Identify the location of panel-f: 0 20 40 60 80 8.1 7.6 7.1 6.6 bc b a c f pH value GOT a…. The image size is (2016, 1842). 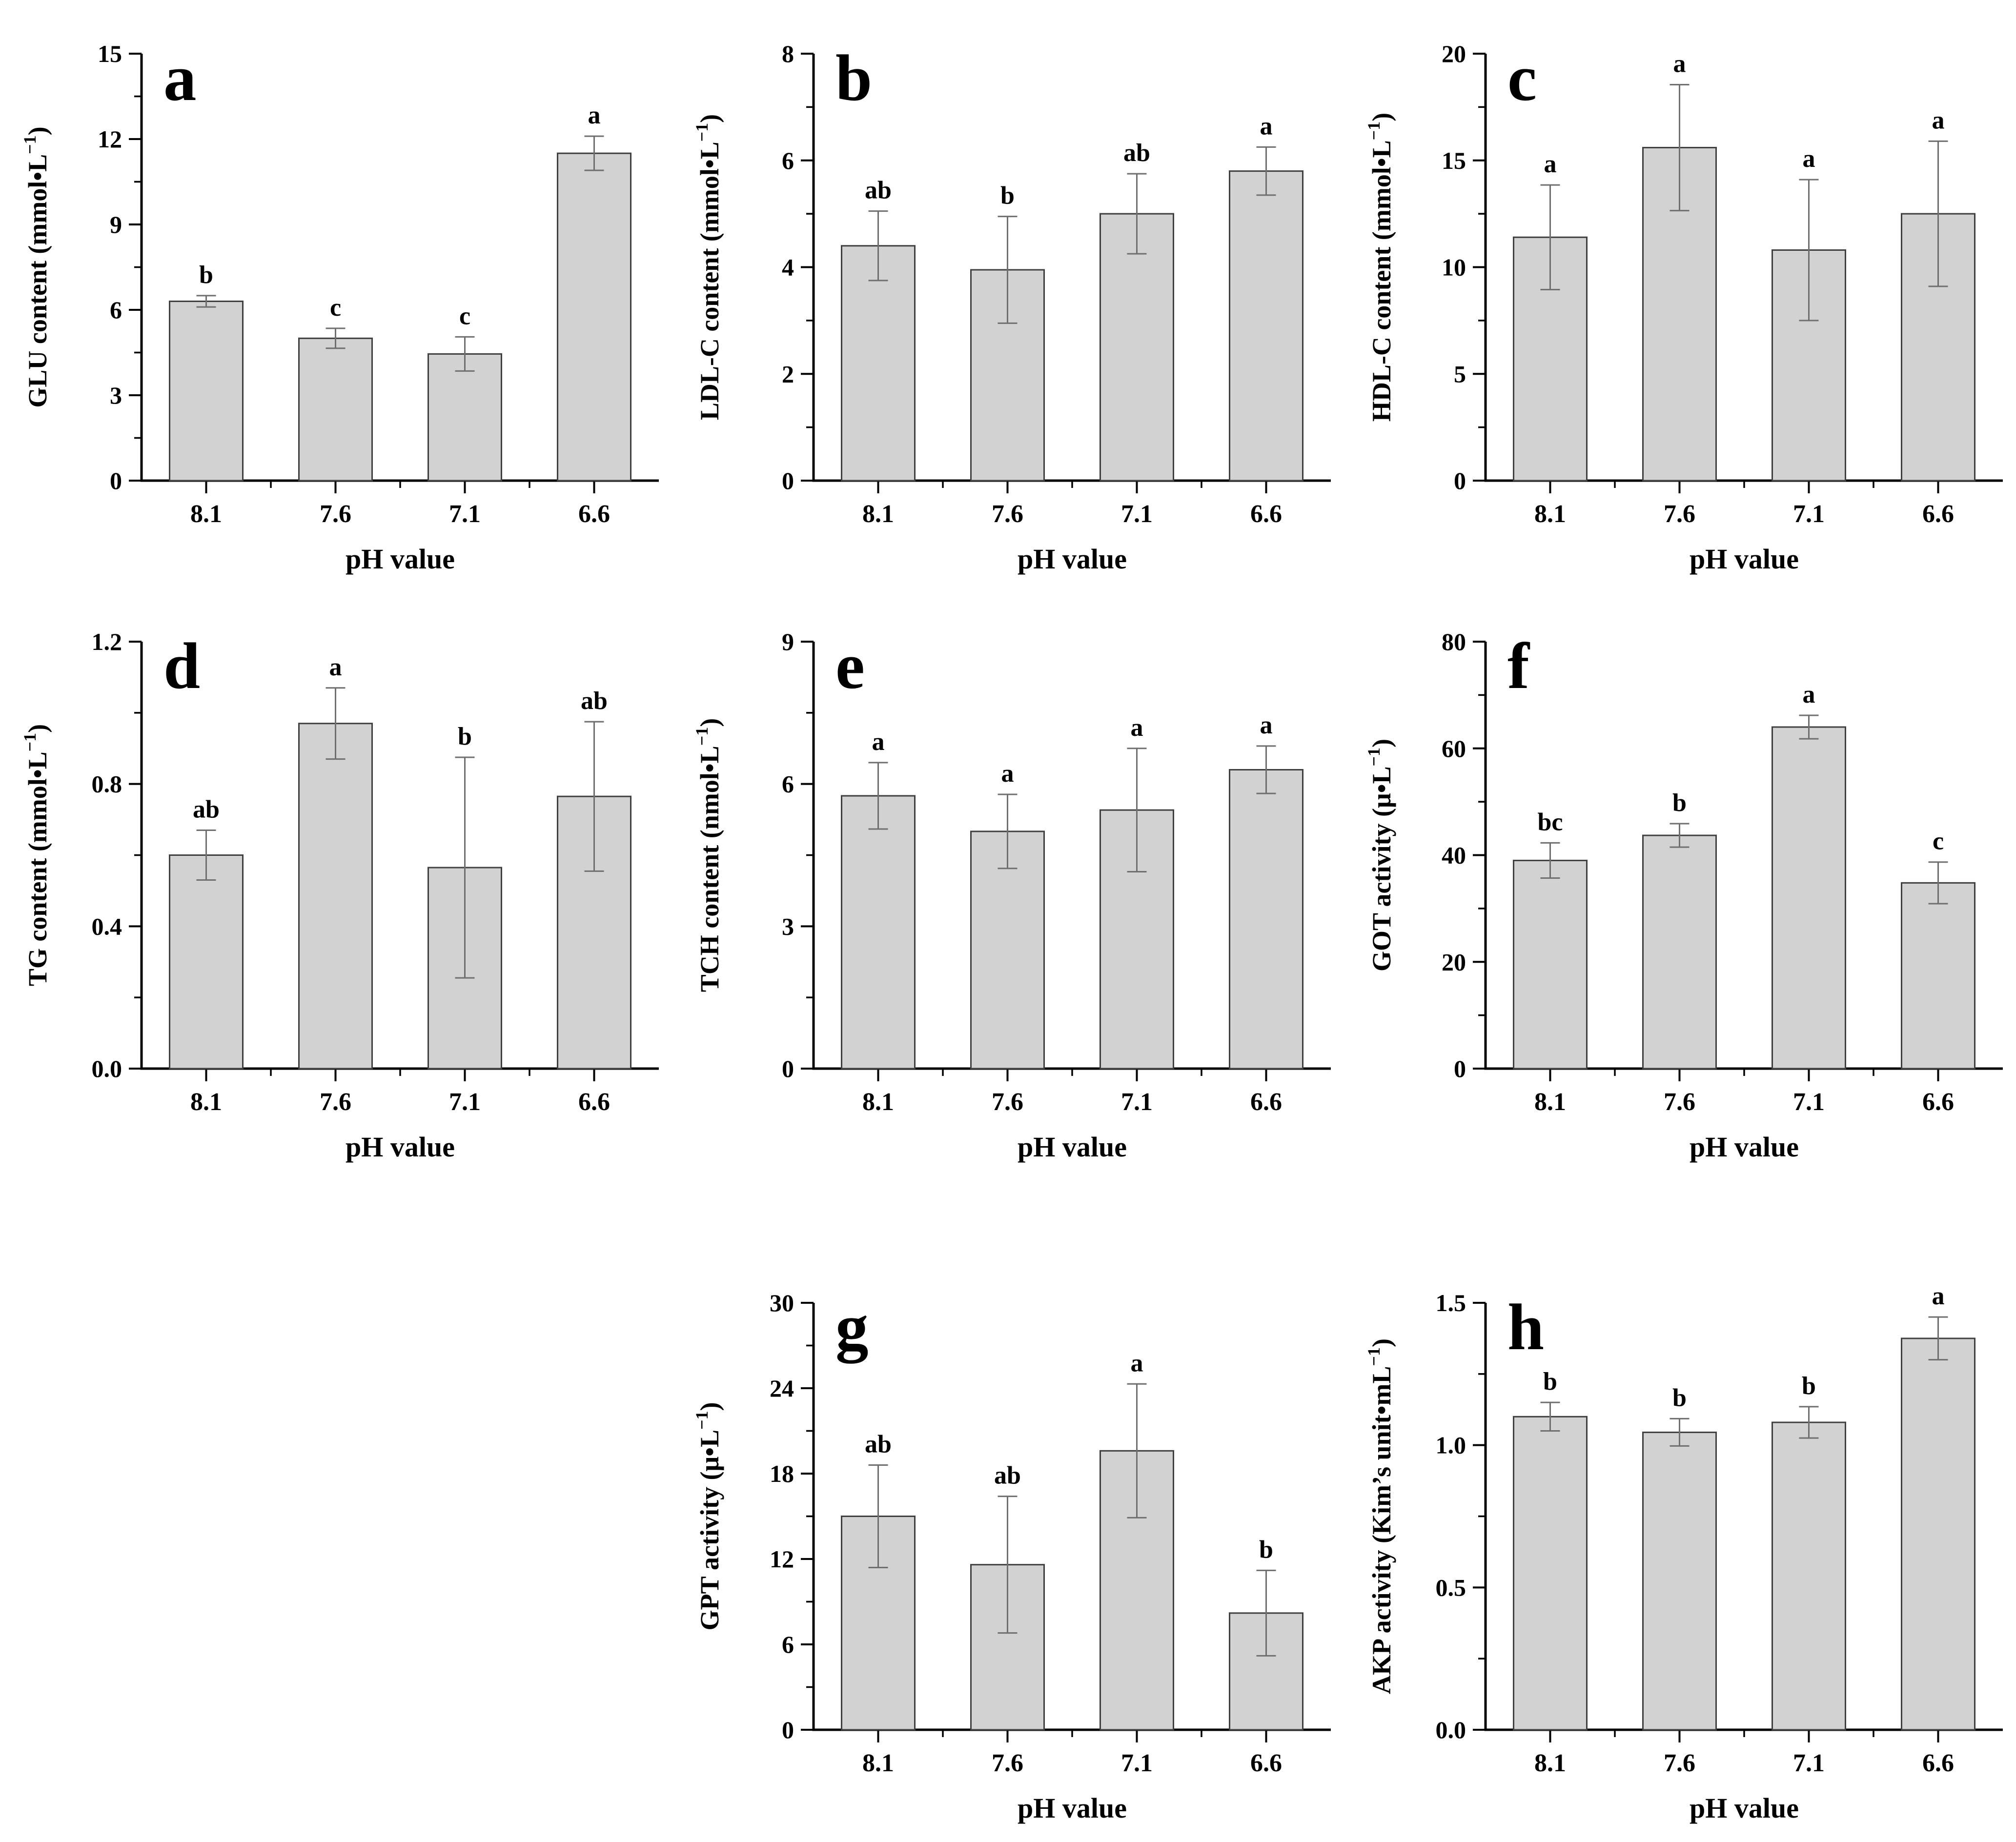
(1685, 883).